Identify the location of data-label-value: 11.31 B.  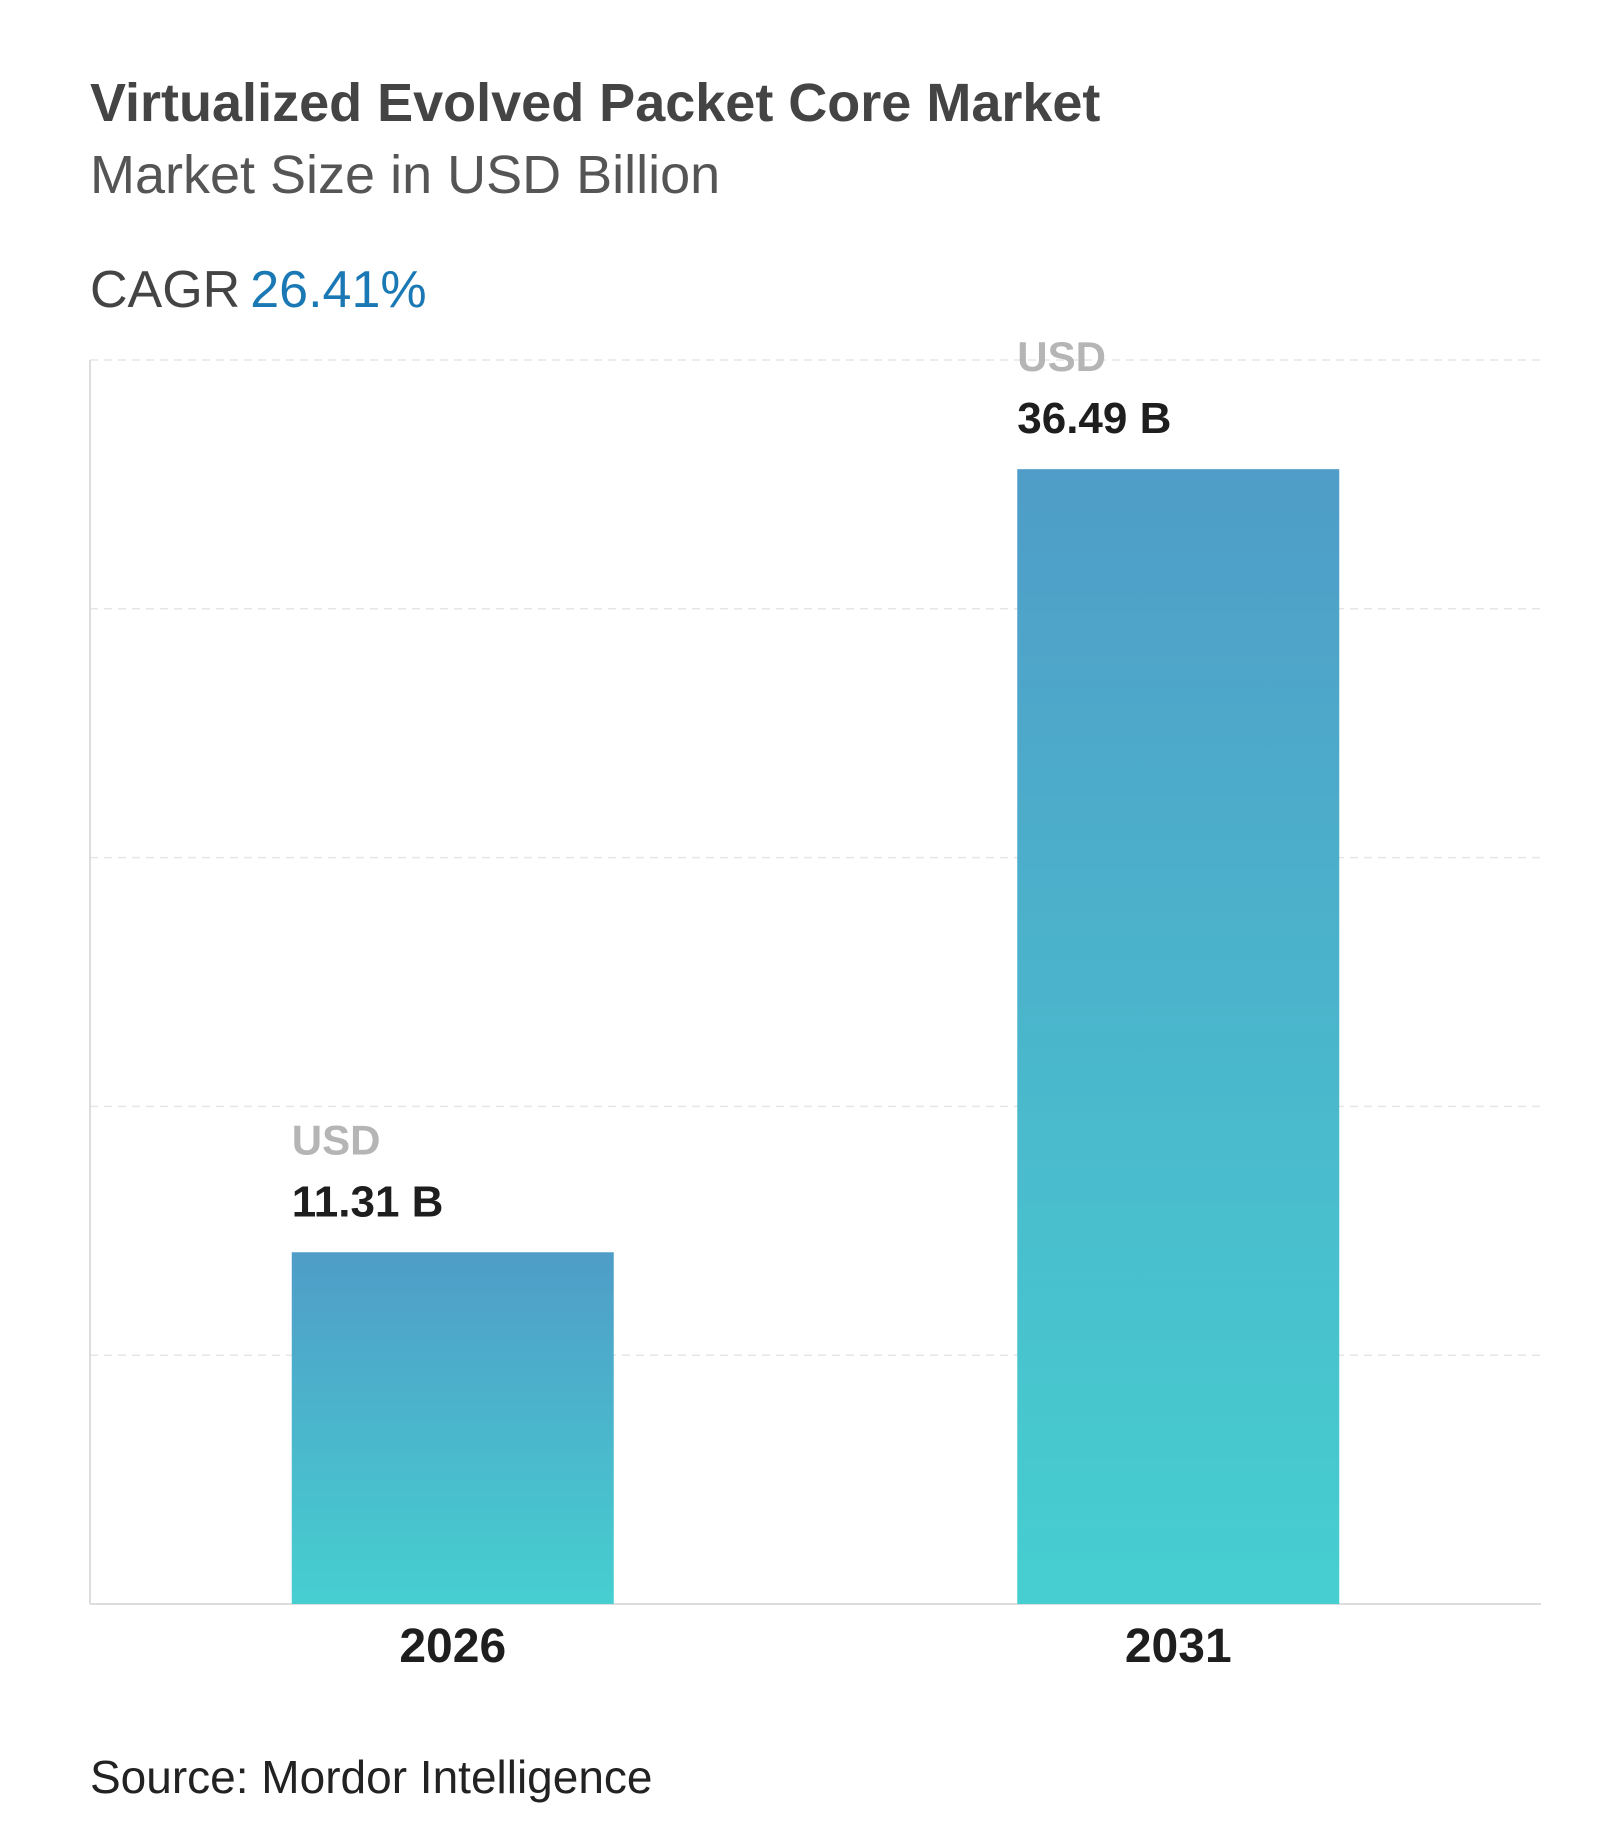
(368, 1201).